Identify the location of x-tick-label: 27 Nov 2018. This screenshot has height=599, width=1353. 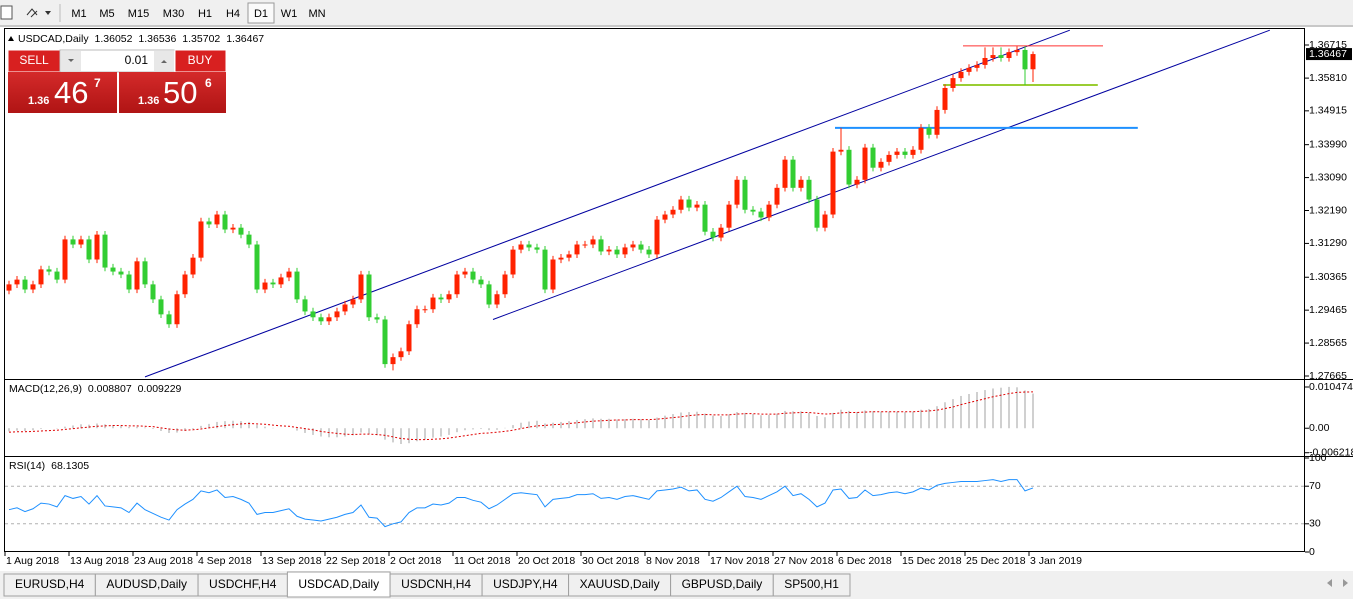
(804, 561).